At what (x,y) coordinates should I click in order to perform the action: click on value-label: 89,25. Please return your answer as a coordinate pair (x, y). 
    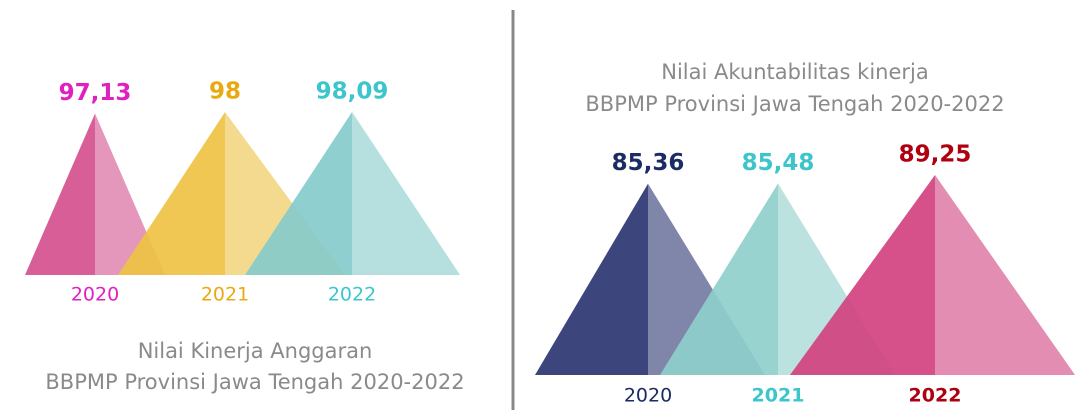
    Looking at the image, I should click on (935, 155).